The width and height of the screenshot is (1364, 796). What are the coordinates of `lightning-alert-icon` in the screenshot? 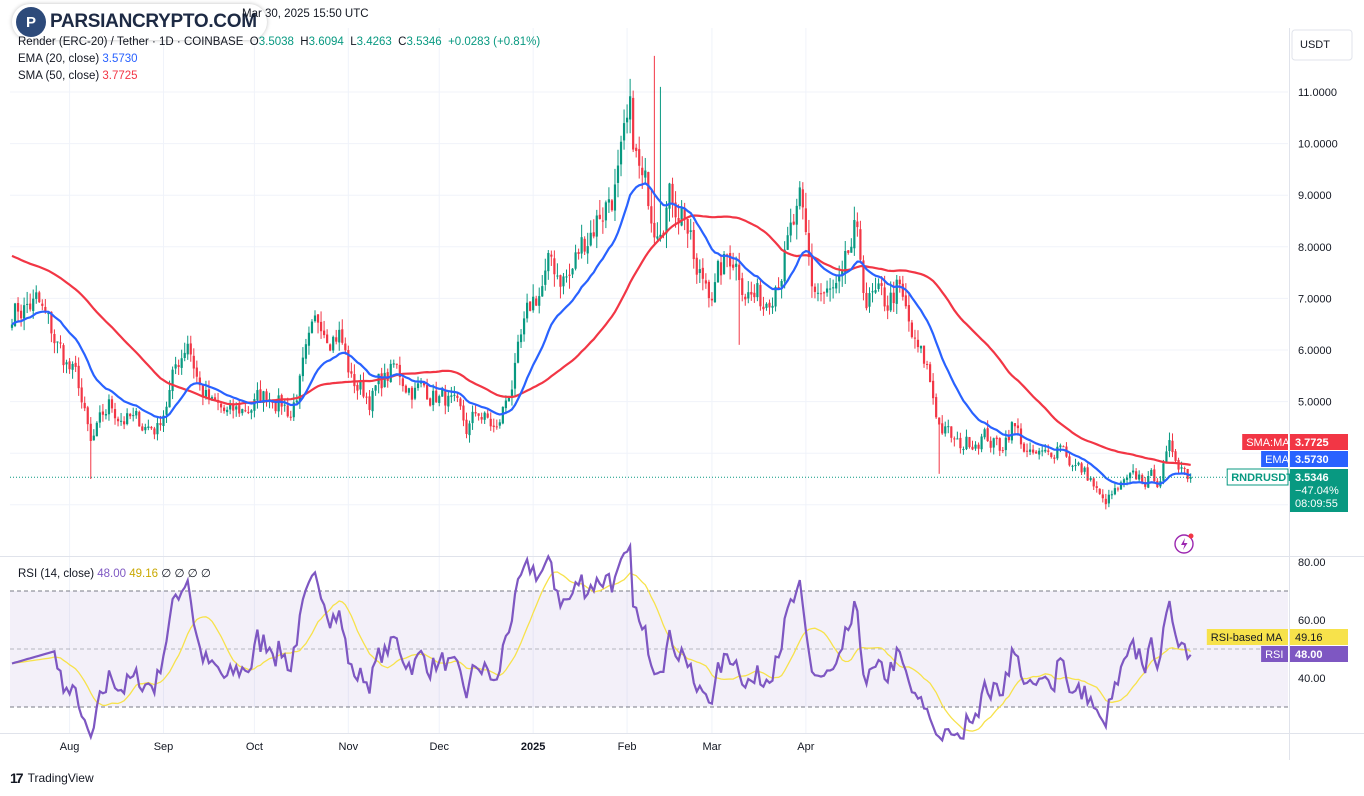 It's located at (1184, 543).